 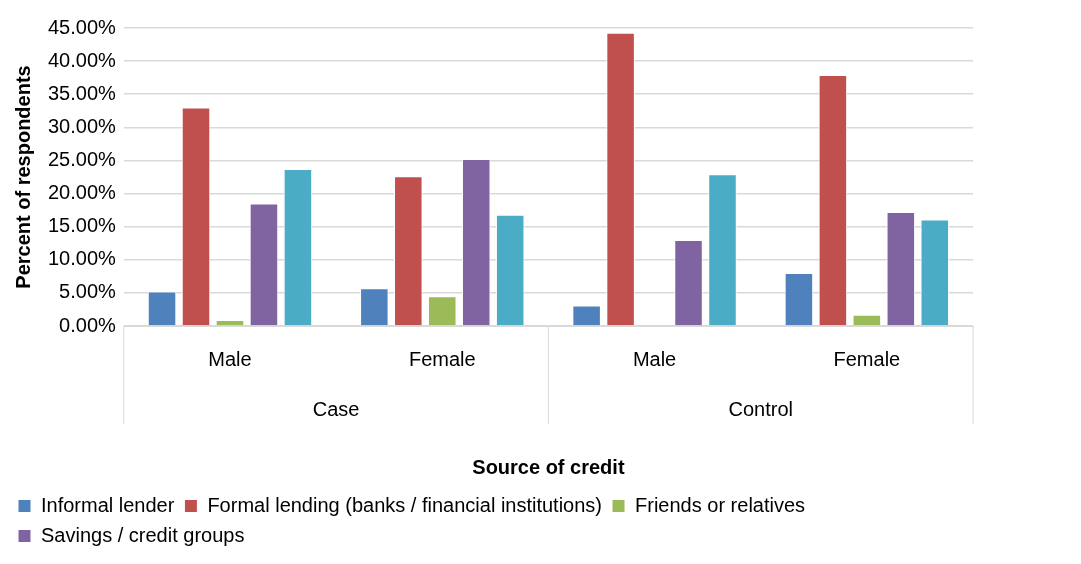 I want to click on y-tick-label: 25.00%, so click(x=82, y=158).